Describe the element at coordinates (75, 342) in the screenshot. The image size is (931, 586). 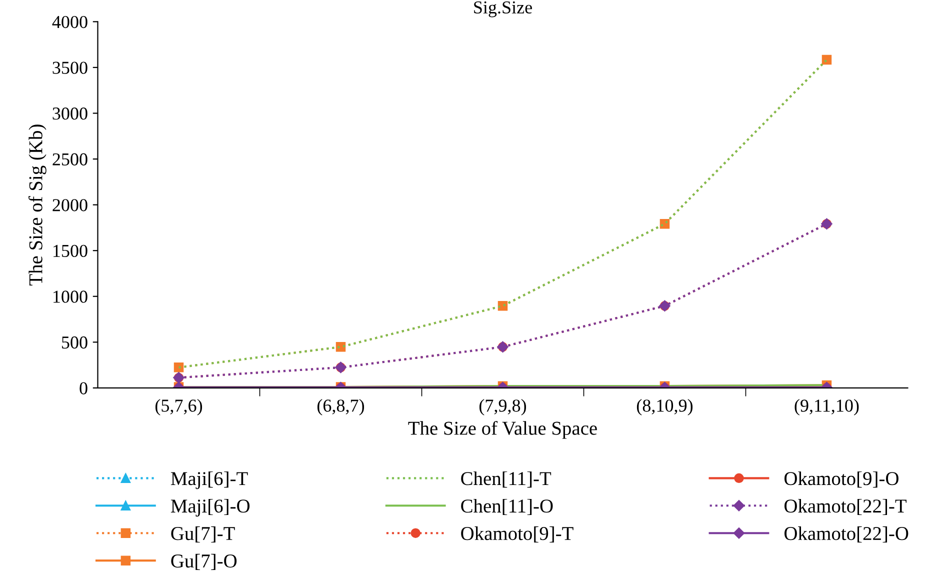
I see `y-tick-label: 500` at that location.